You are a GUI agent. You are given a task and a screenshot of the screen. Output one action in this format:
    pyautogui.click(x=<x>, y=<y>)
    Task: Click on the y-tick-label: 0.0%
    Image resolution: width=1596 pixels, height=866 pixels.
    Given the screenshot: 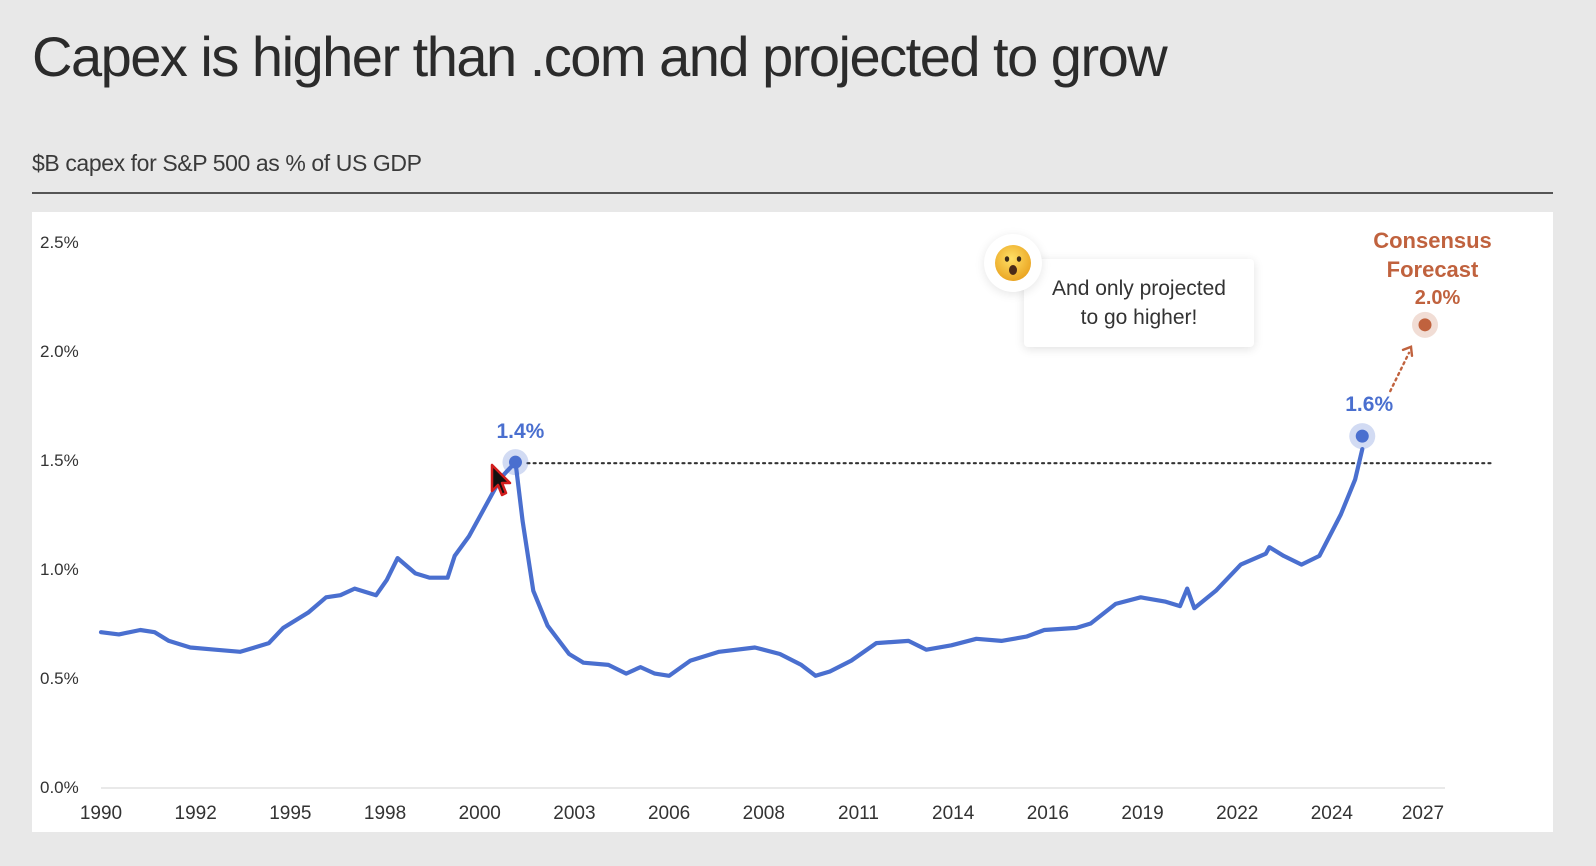 What is the action you would take?
    pyautogui.click(x=59, y=787)
    